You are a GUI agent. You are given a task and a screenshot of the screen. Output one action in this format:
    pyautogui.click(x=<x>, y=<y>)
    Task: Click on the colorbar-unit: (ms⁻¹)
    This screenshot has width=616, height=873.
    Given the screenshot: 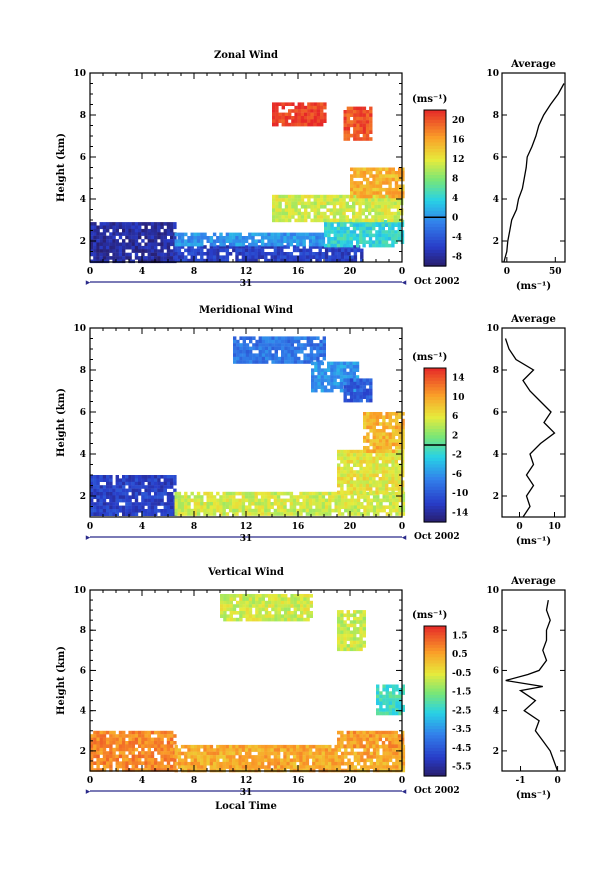 What is the action you would take?
    pyautogui.click(x=429, y=99)
    